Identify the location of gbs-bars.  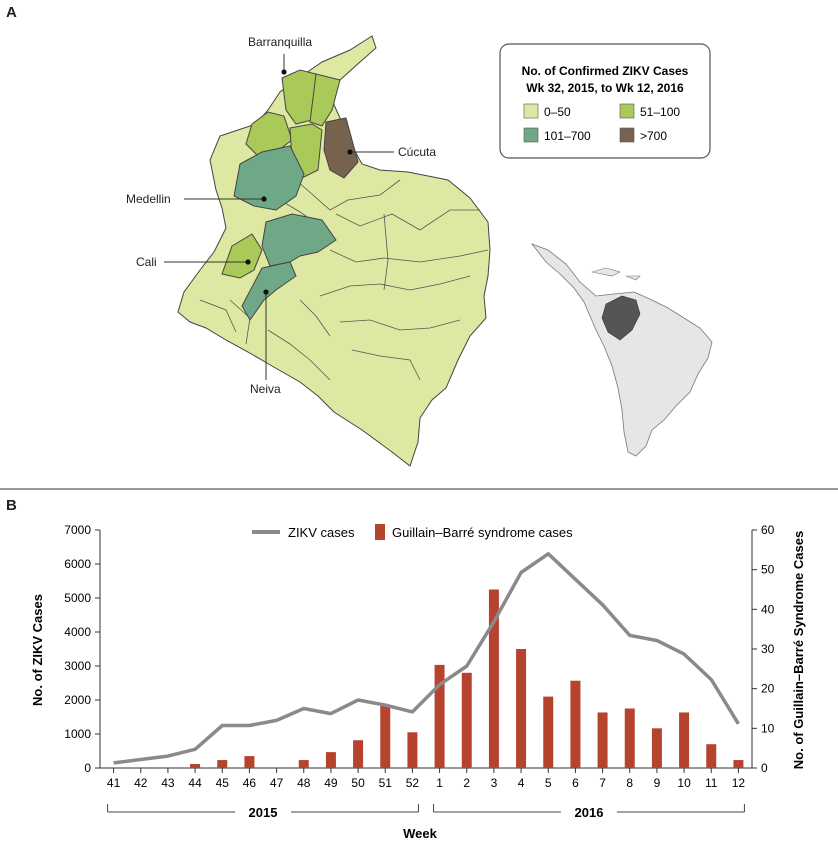
(467, 678).